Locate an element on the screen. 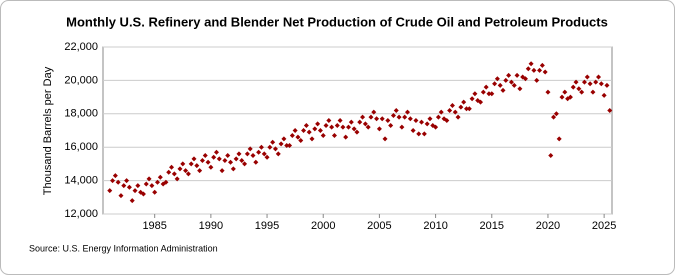  x-tick-label: 2020 is located at coordinates (548, 226).